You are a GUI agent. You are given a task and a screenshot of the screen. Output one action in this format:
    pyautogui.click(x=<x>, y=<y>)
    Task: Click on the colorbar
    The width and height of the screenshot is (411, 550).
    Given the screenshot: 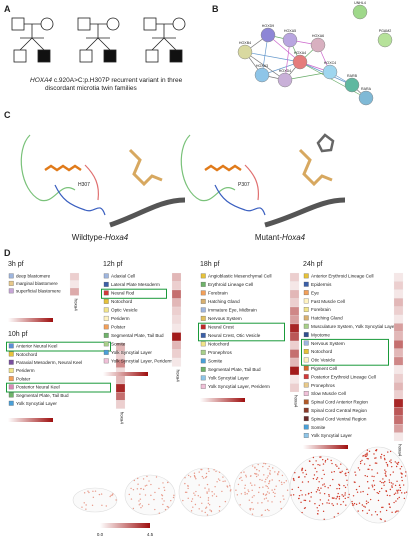 What is the action you would take?
    pyautogui.click(x=30, y=320)
    